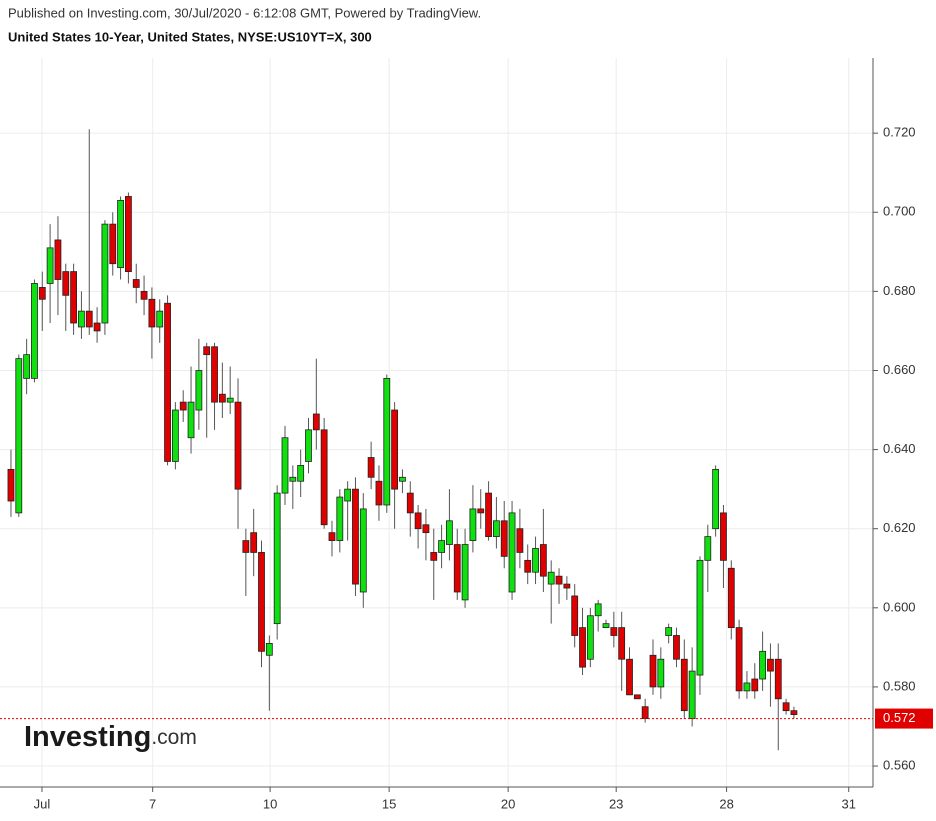 The height and width of the screenshot is (821, 936). Describe the element at coordinates (899, 211) in the screenshot. I see `y-tick-label: 0.700` at that location.